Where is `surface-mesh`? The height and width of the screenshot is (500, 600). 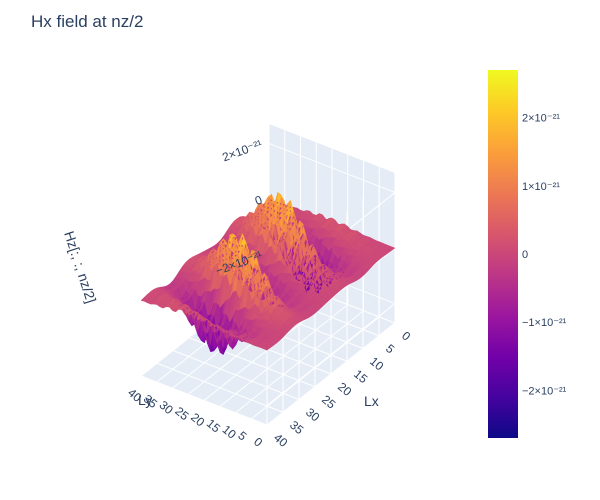 surface-mesh is located at coordinates (268, 273).